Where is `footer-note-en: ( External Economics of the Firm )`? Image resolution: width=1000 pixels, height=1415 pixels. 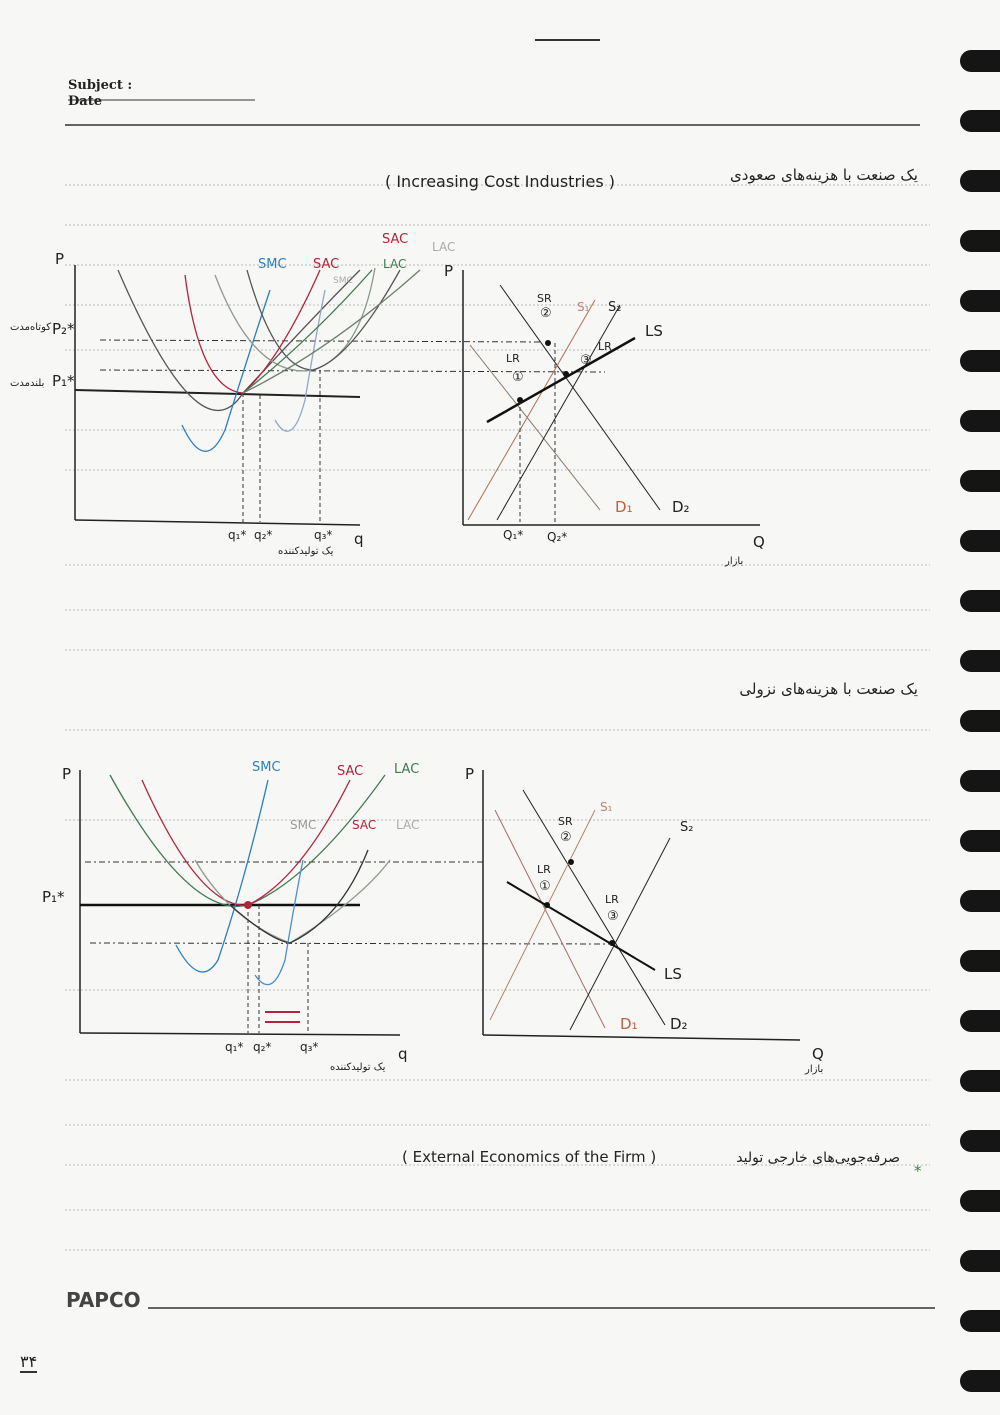
footer-note-en: ( External Economics of the Firm ) is located at coordinates (529, 1157).